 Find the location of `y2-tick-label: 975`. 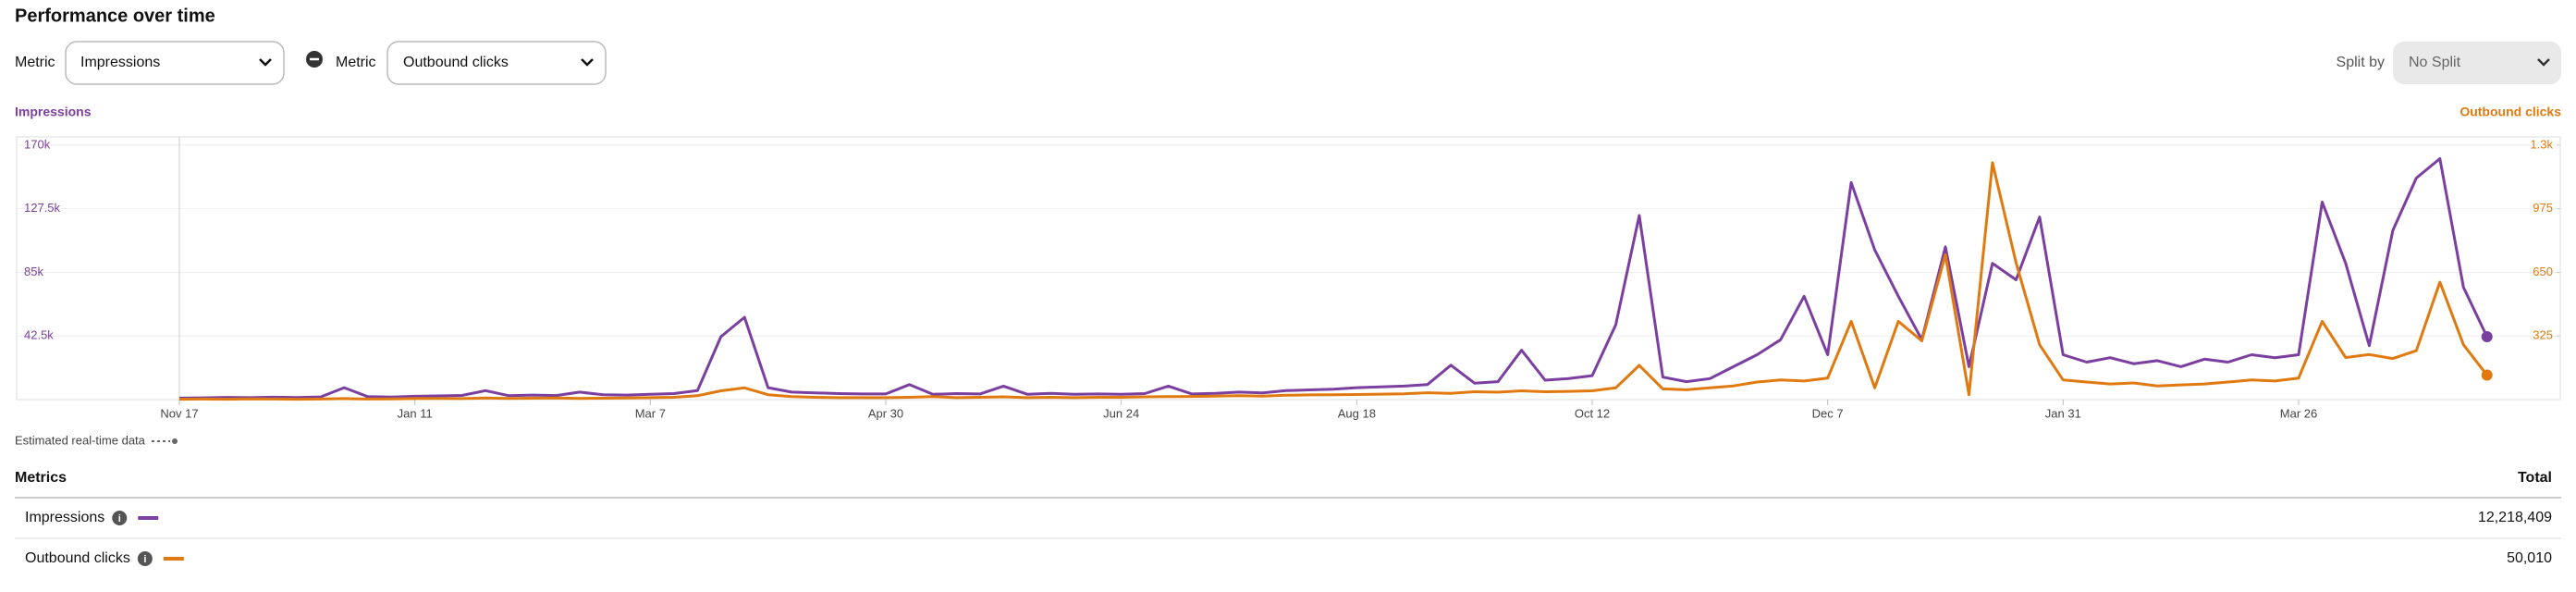

y2-tick-label: 975 is located at coordinates (2543, 208).